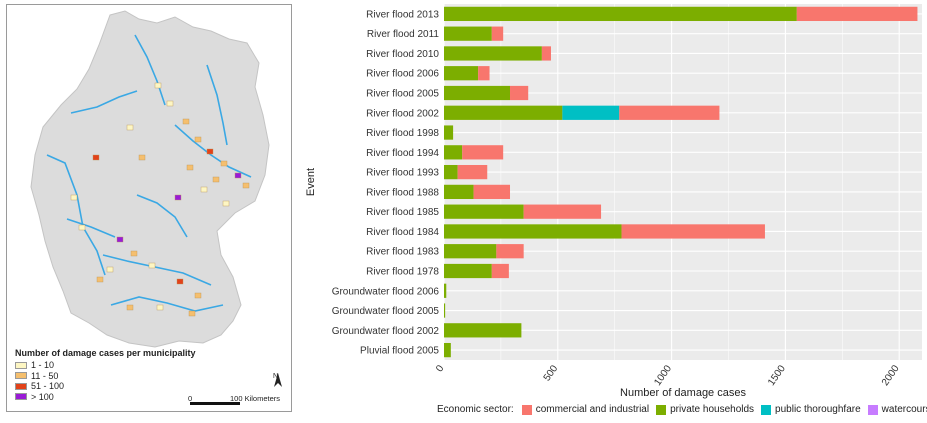 The width and height of the screenshot is (927, 423). What do you see at coordinates (891, 375) in the screenshot?
I see `x-tick-label: 2000` at bounding box center [891, 375].